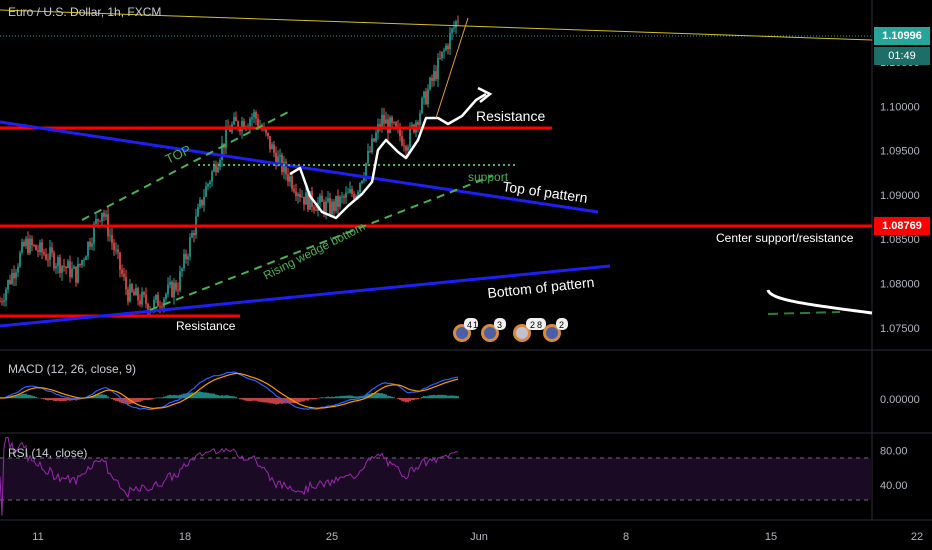 The image size is (932, 550). Describe the element at coordinates (900, 329) in the screenshot. I see `price-tick-label: 1.07500` at that location.